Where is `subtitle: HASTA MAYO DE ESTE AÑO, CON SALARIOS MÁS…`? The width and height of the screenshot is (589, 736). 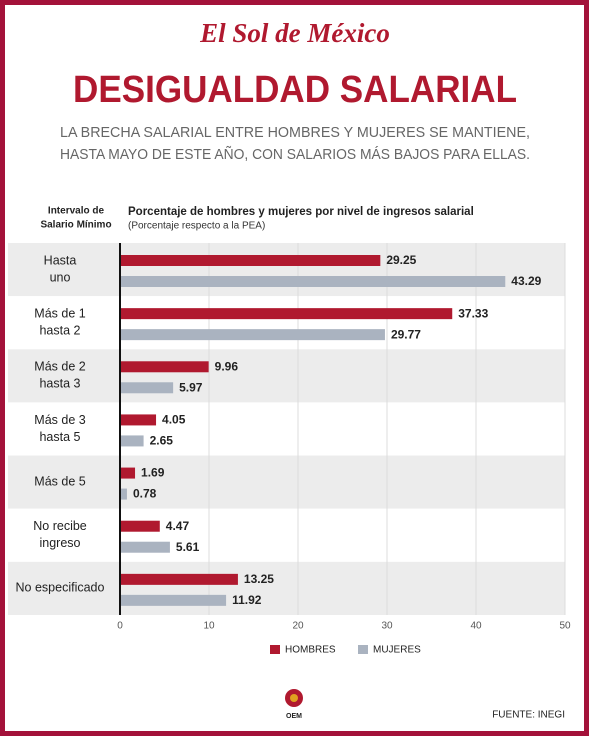 subtitle: HASTA MAYO DE ESTE AÑO, CON SALARIOS MÁS… is located at coordinates (295, 154).